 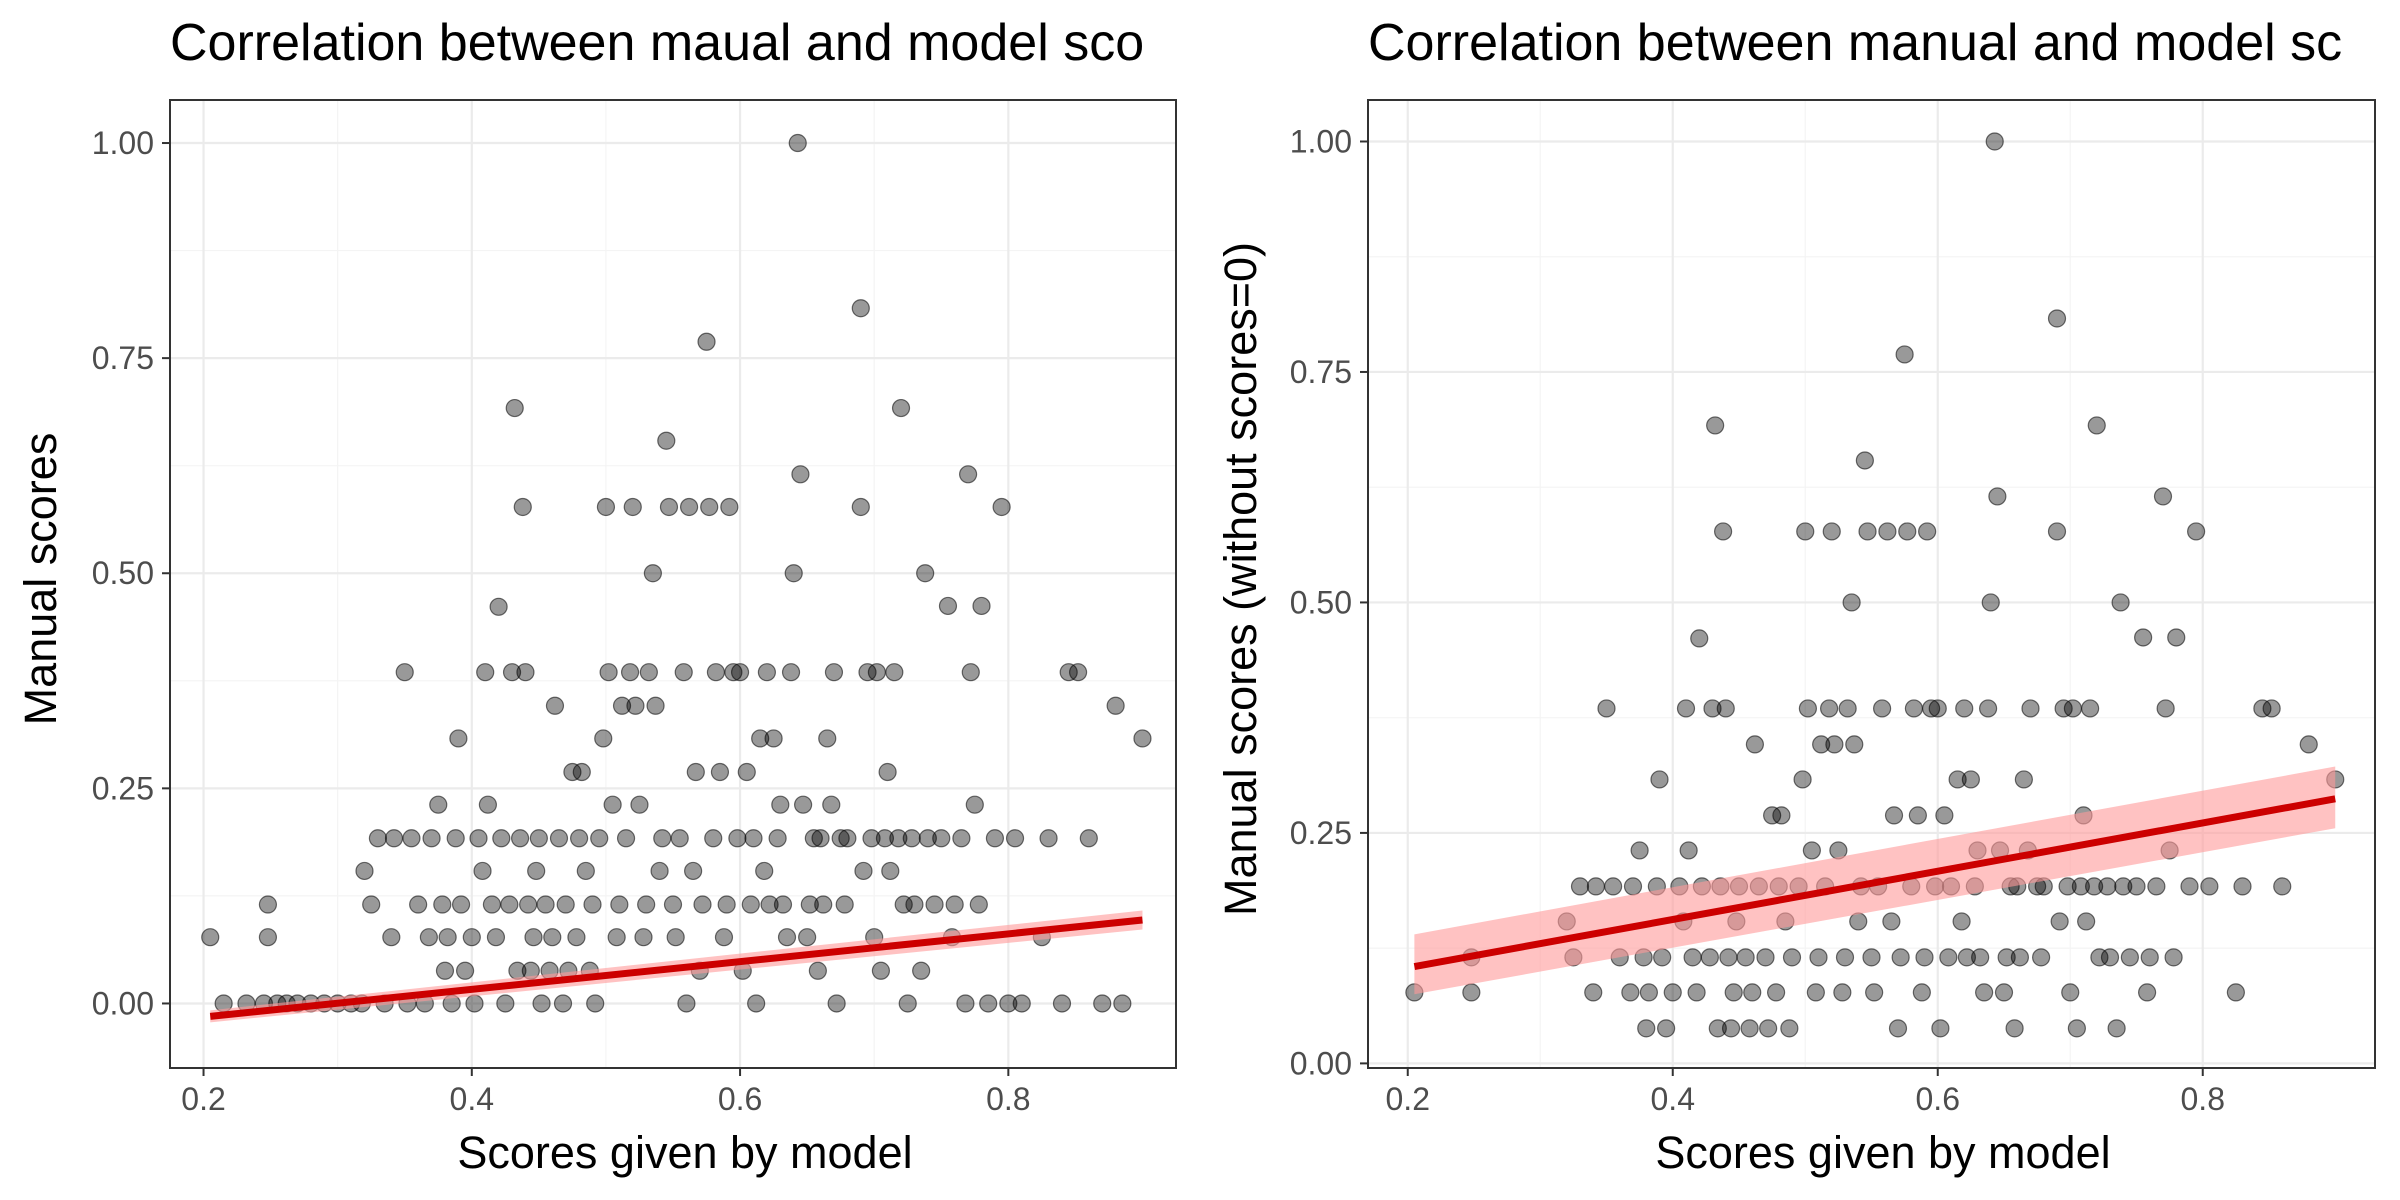 I want to click on y-tick-label: 0.75, so click(x=123, y=358).